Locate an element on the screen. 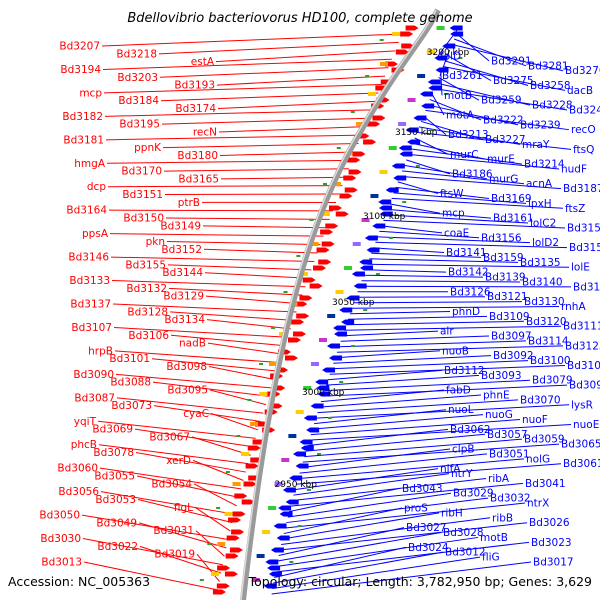  gene-label-left: Bd3165 is located at coordinates (198, 179).